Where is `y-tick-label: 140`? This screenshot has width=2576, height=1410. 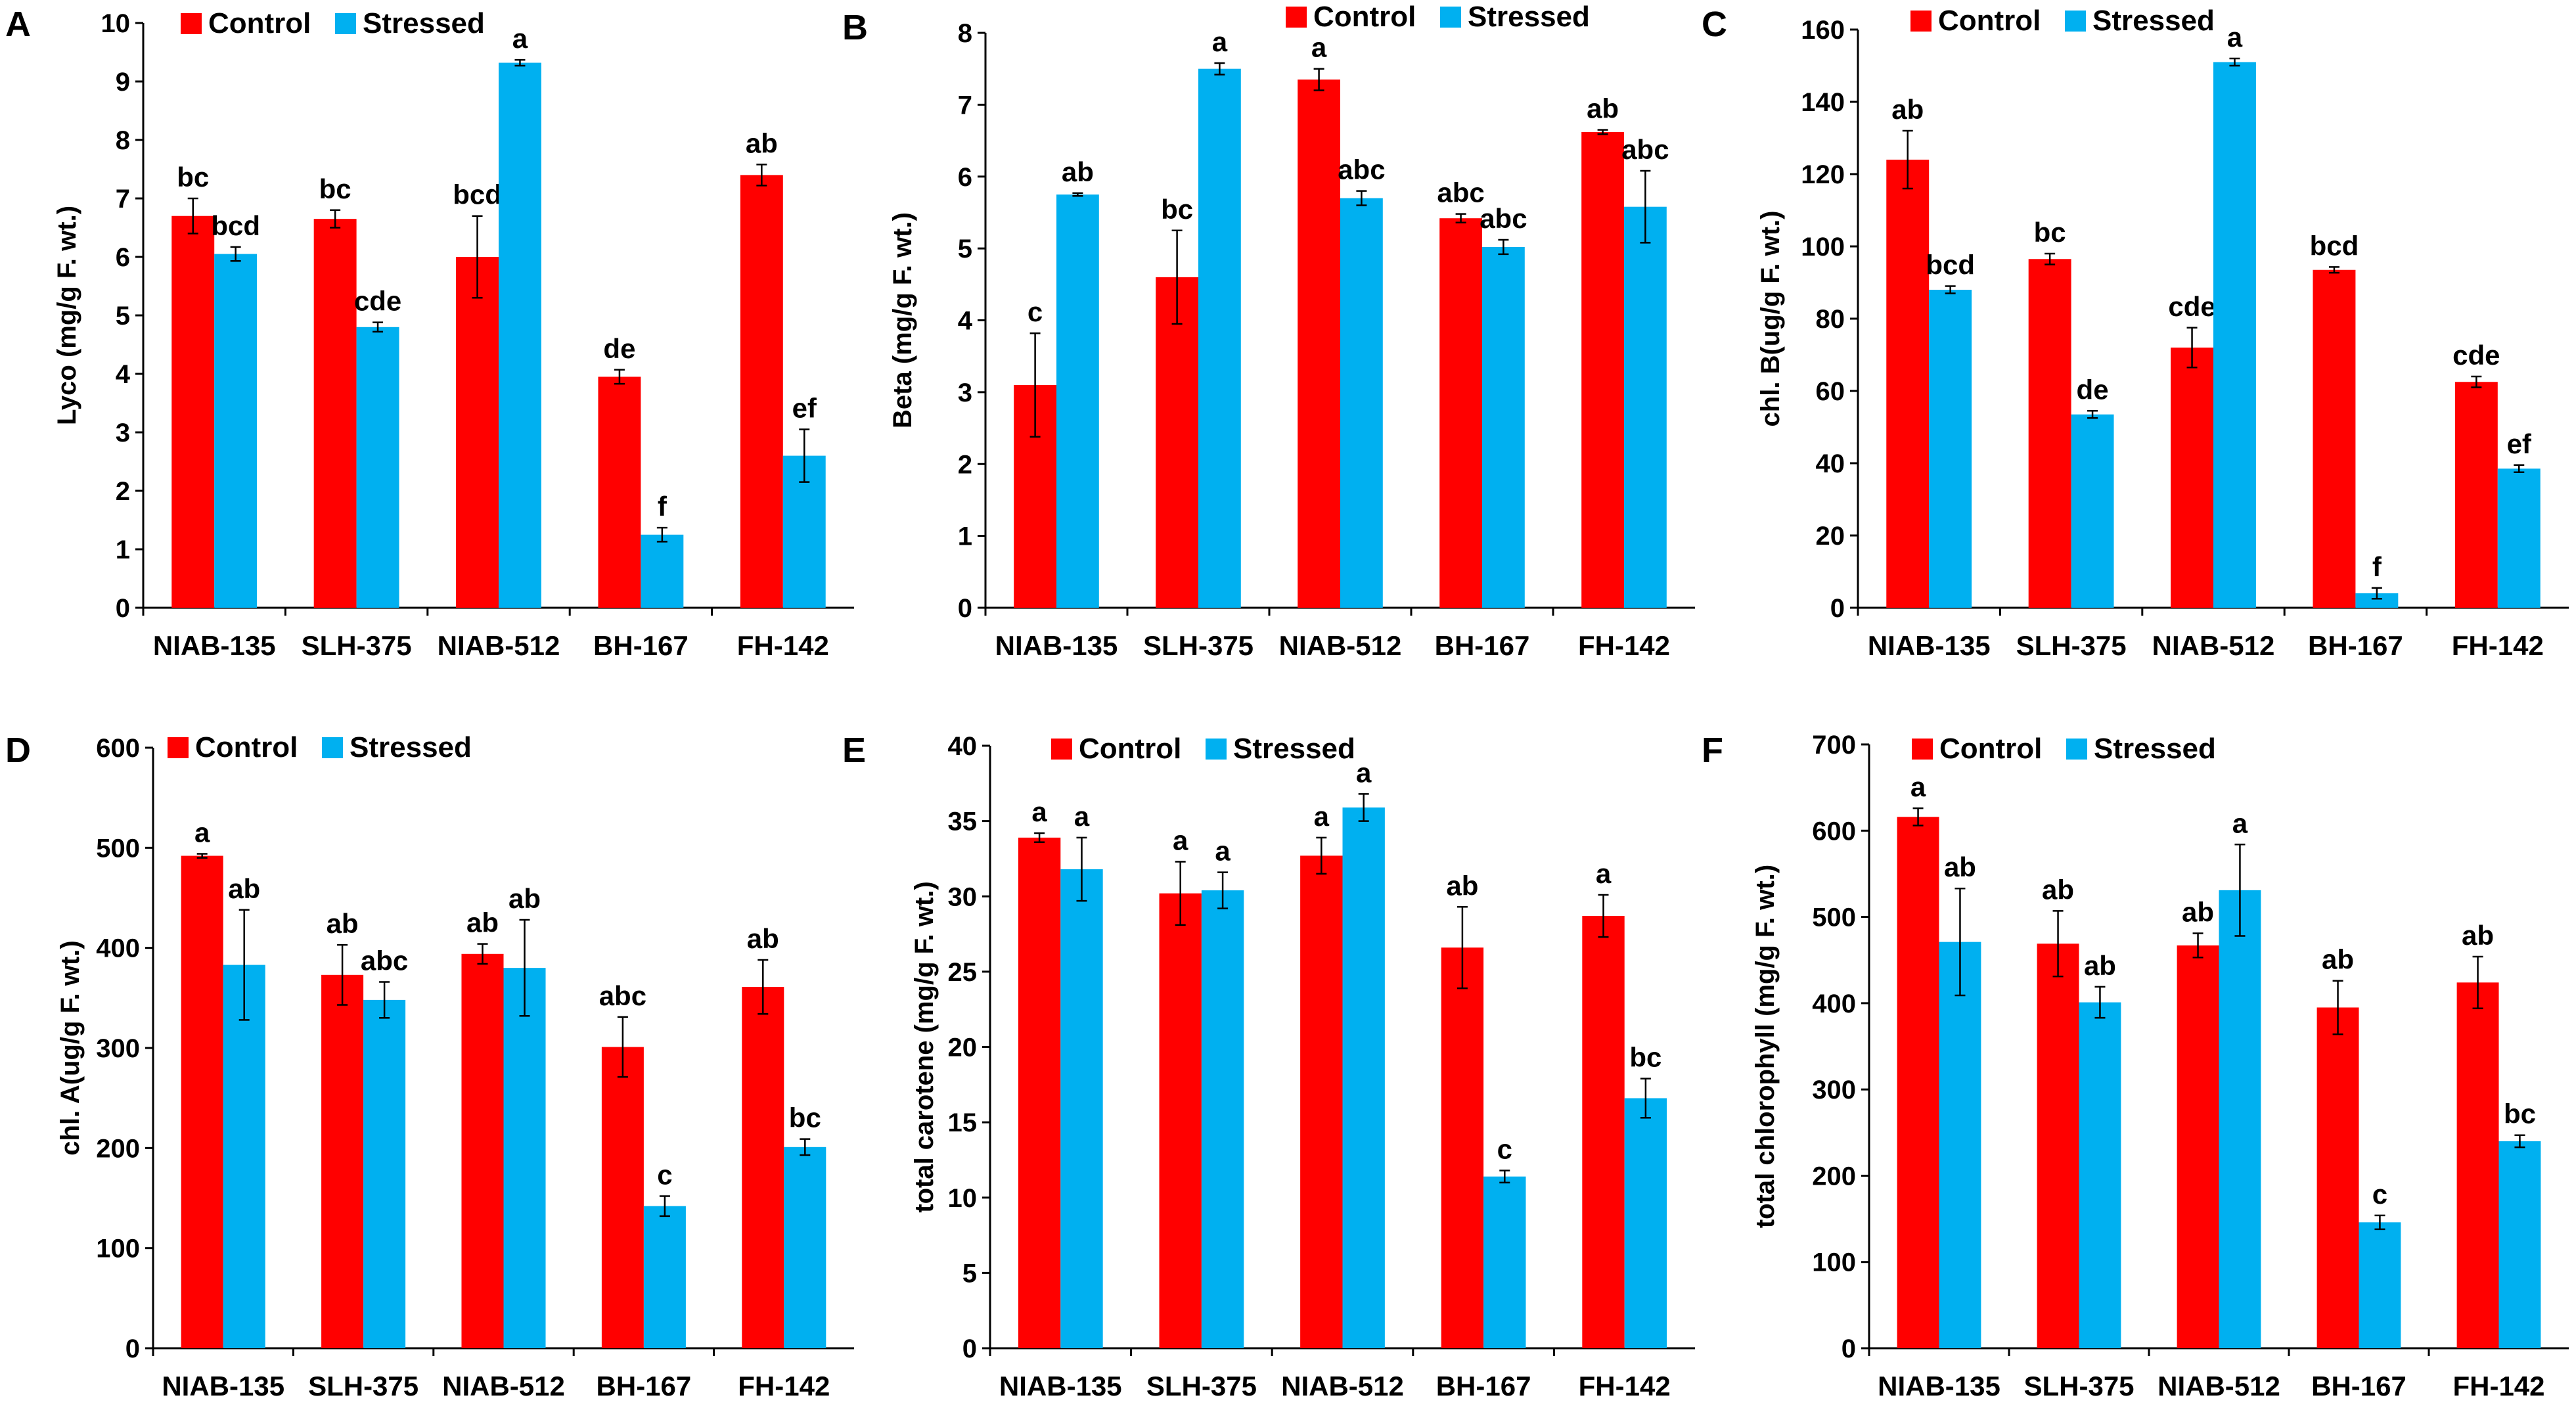
y-tick-label: 140 is located at coordinates (1823, 102).